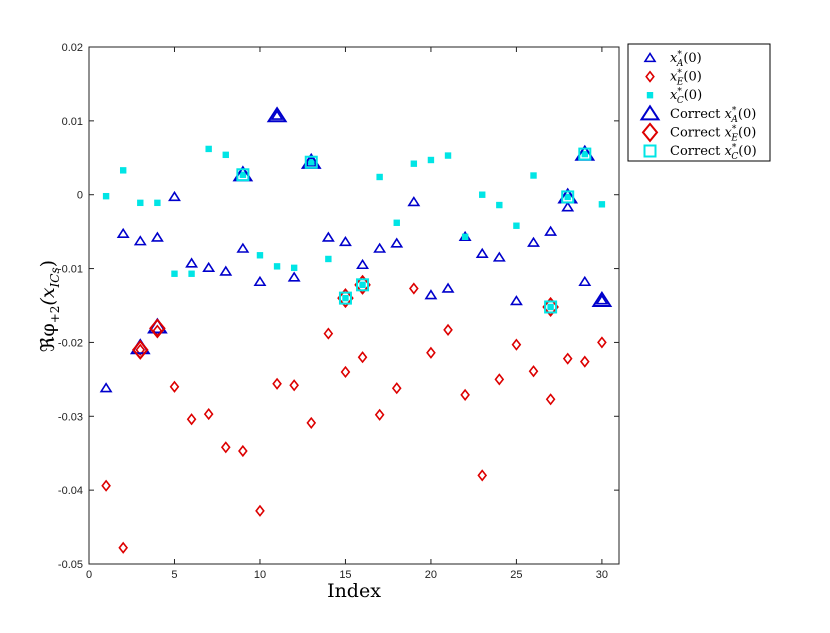 This screenshot has height=633, width=830. What do you see at coordinates (89, 575) in the screenshot?
I see `x-tick-label: 0` at bounding box center [89, 575].